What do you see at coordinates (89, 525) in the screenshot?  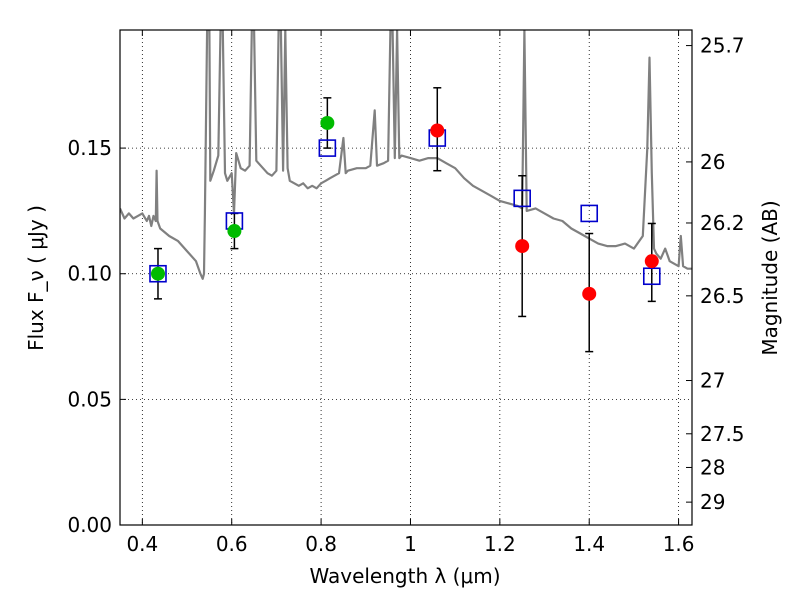 I see `y-tick-label: 0.00` at bounding box center [89, 525].